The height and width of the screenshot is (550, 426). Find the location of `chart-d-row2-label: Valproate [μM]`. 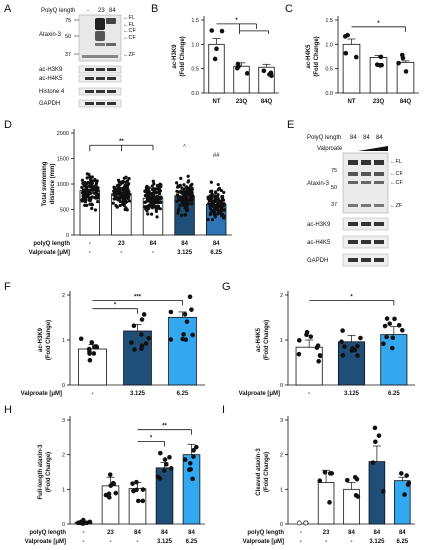

chart-d-row2-label: Valproate [μM] is located at coordinates (49, 253).